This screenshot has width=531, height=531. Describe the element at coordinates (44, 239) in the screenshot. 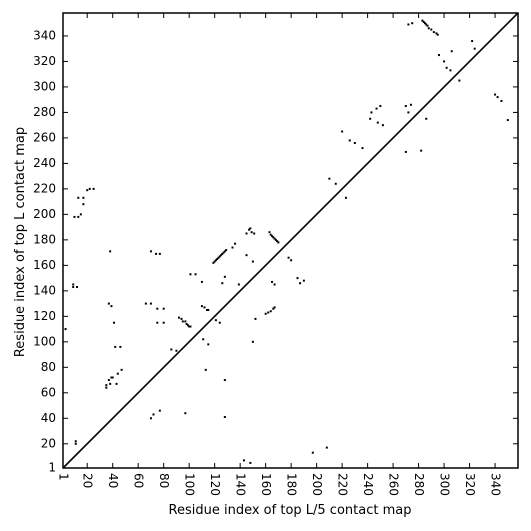

I see `y-tick-label: 180` at that location.